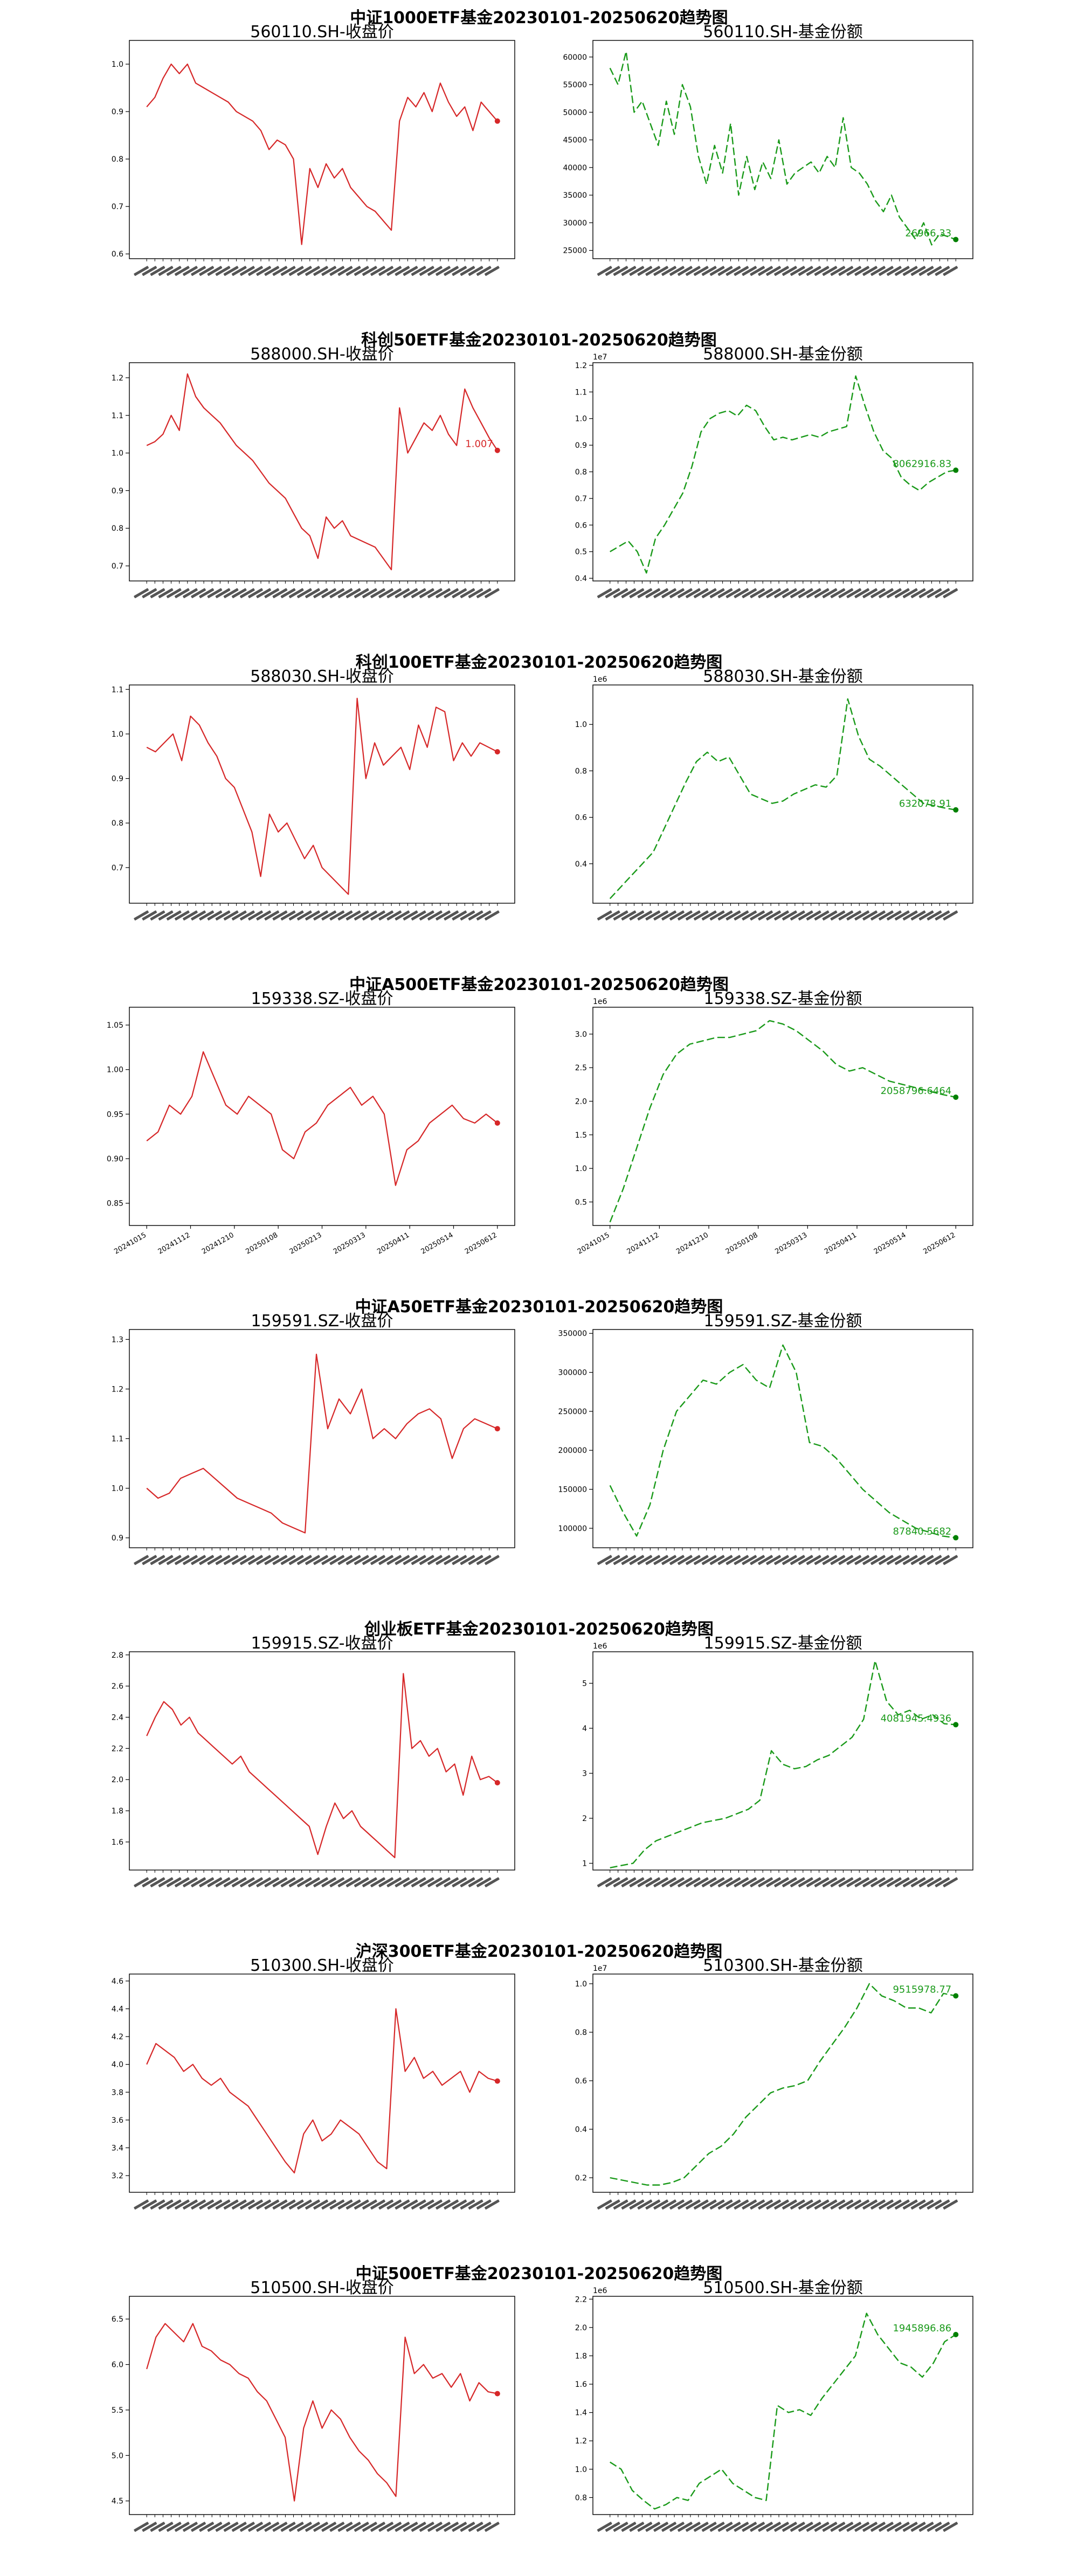  Describe the element at coordinates (922, 464) in the screenshot. I see `end-value-label: 8062916.83` at that location.